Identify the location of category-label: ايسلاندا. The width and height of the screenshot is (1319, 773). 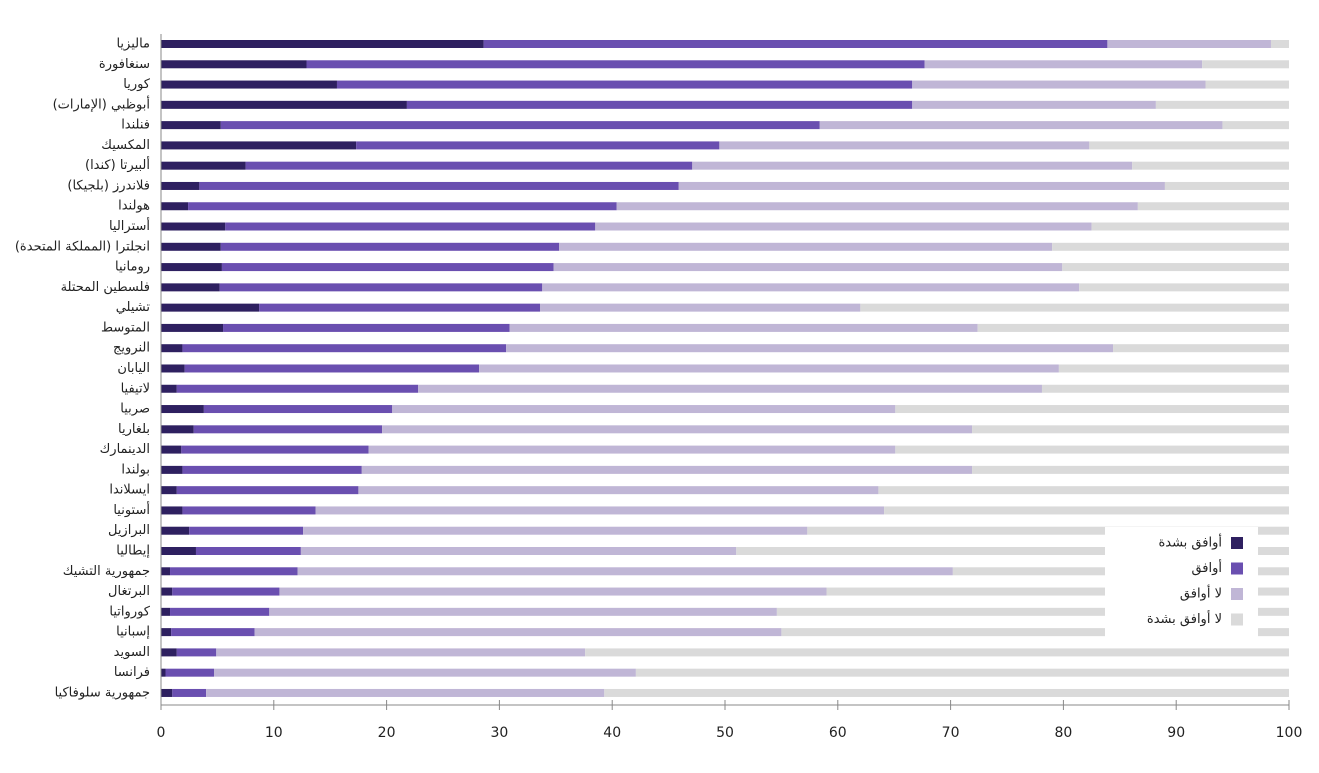
(129, 490).